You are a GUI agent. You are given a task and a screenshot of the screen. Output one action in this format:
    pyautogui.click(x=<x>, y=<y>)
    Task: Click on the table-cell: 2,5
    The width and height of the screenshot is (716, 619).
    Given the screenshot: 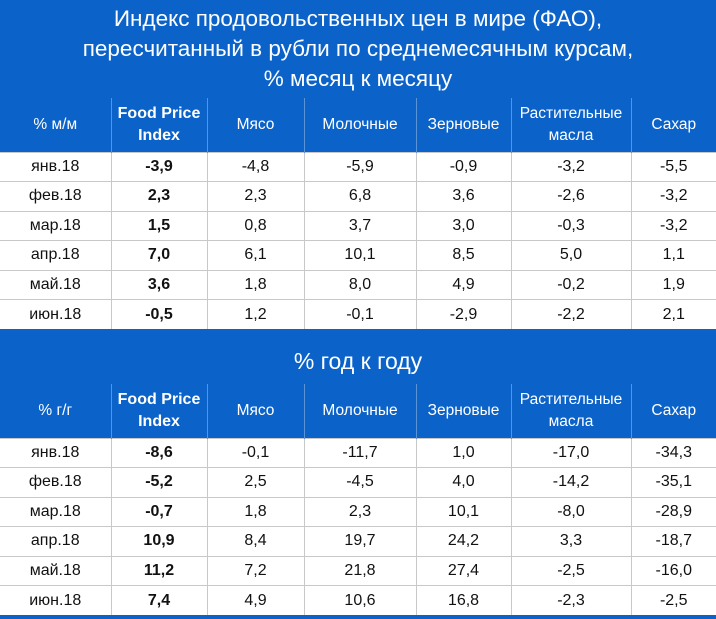 What is the action you would take?
    pyautogui.click(x=256, y=482)
    